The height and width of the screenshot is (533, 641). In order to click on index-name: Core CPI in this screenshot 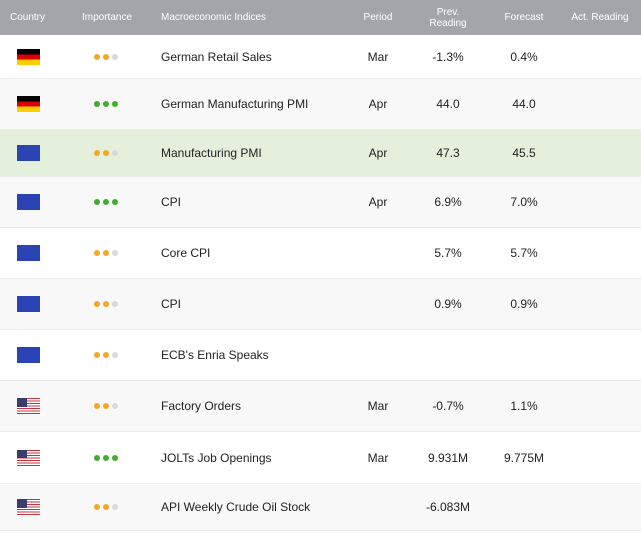, I will do `click(186, 253)`.